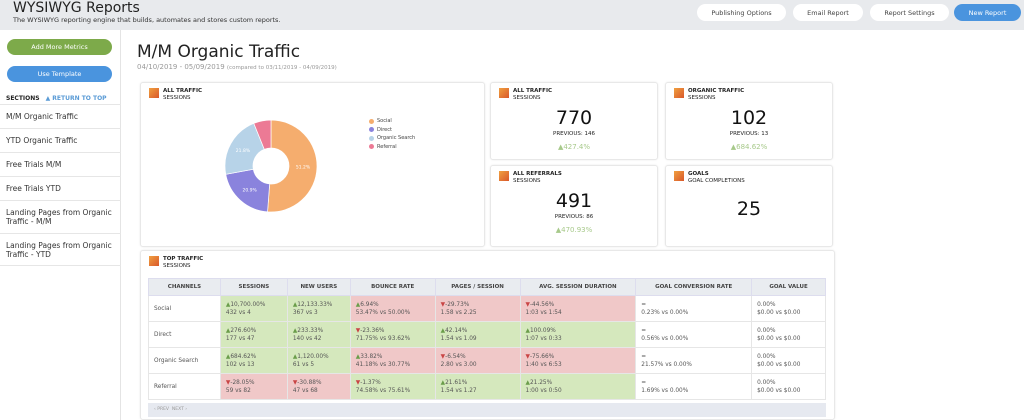 Image resolution: width=1024 pixels, height=420 pixels. I want to click on sidebar-item: M/M Organic Traffic, so click(60, 116).